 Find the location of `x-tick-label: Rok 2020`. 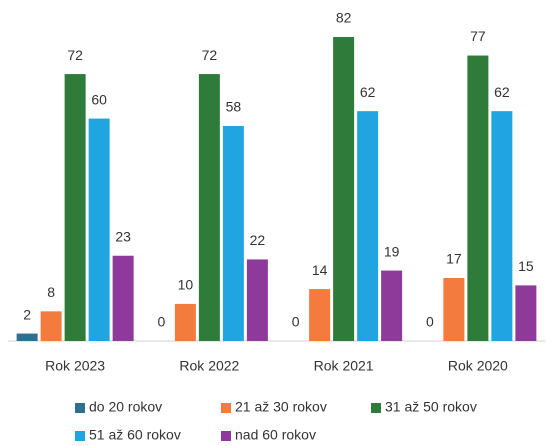

x-tick-label: Rok 2020 is located at coordinates (478, 366).